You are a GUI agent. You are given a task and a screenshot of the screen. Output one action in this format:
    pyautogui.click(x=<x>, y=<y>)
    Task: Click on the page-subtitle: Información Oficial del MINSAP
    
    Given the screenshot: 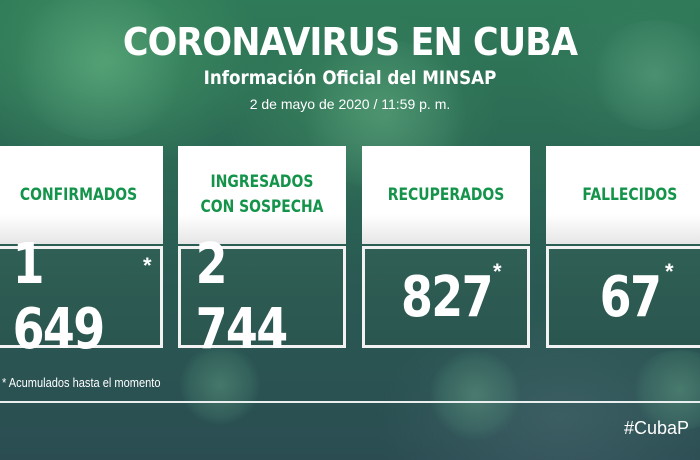 What is the action you would take?
    pyautogui.click(x=350, y=78)
    